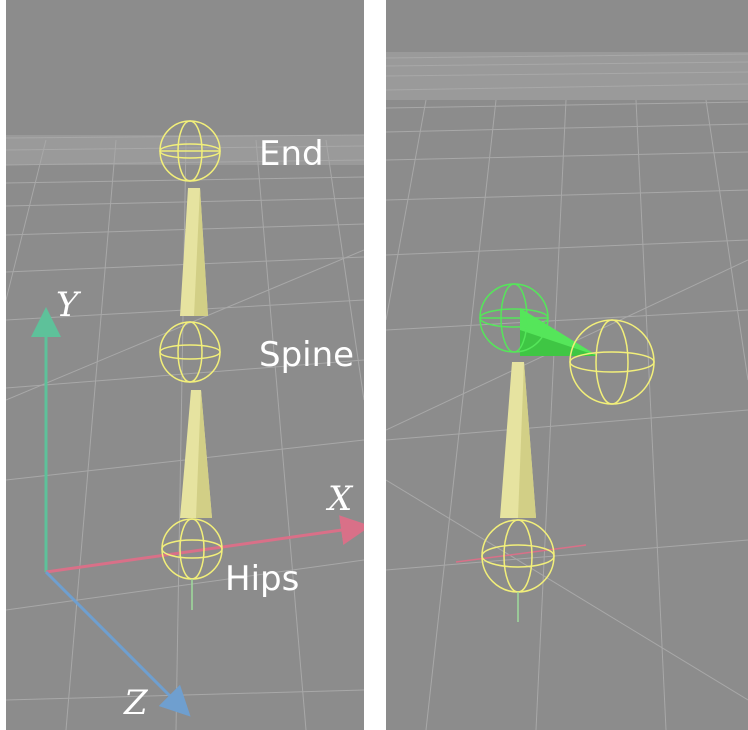 This screenshot has height=730, width=748. I want to click on axis-label-z: Z, so click(136, 703).